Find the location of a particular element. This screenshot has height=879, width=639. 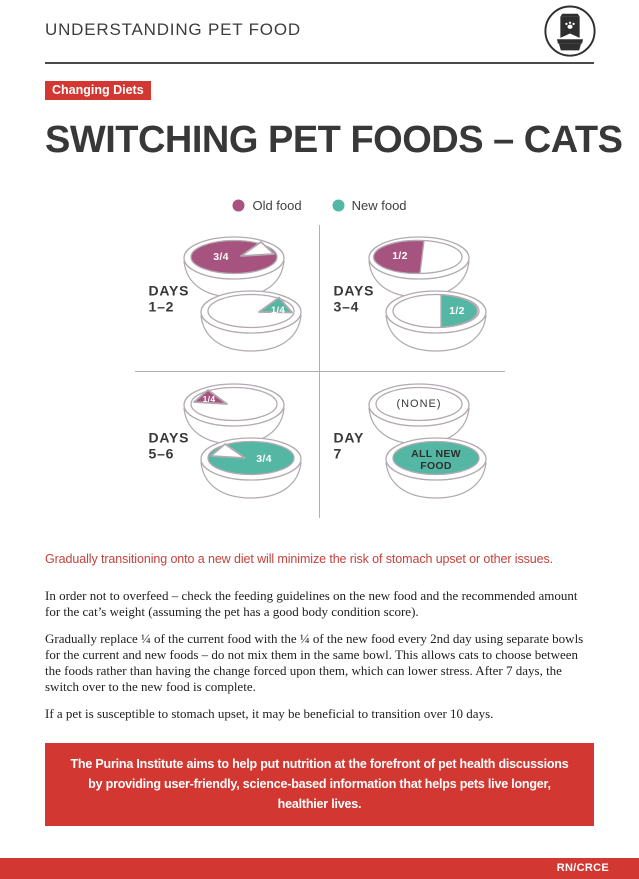

quadrant-days-3-4: DAYS 3–4 1/2 1/2 is located at coordinates (412, 298).